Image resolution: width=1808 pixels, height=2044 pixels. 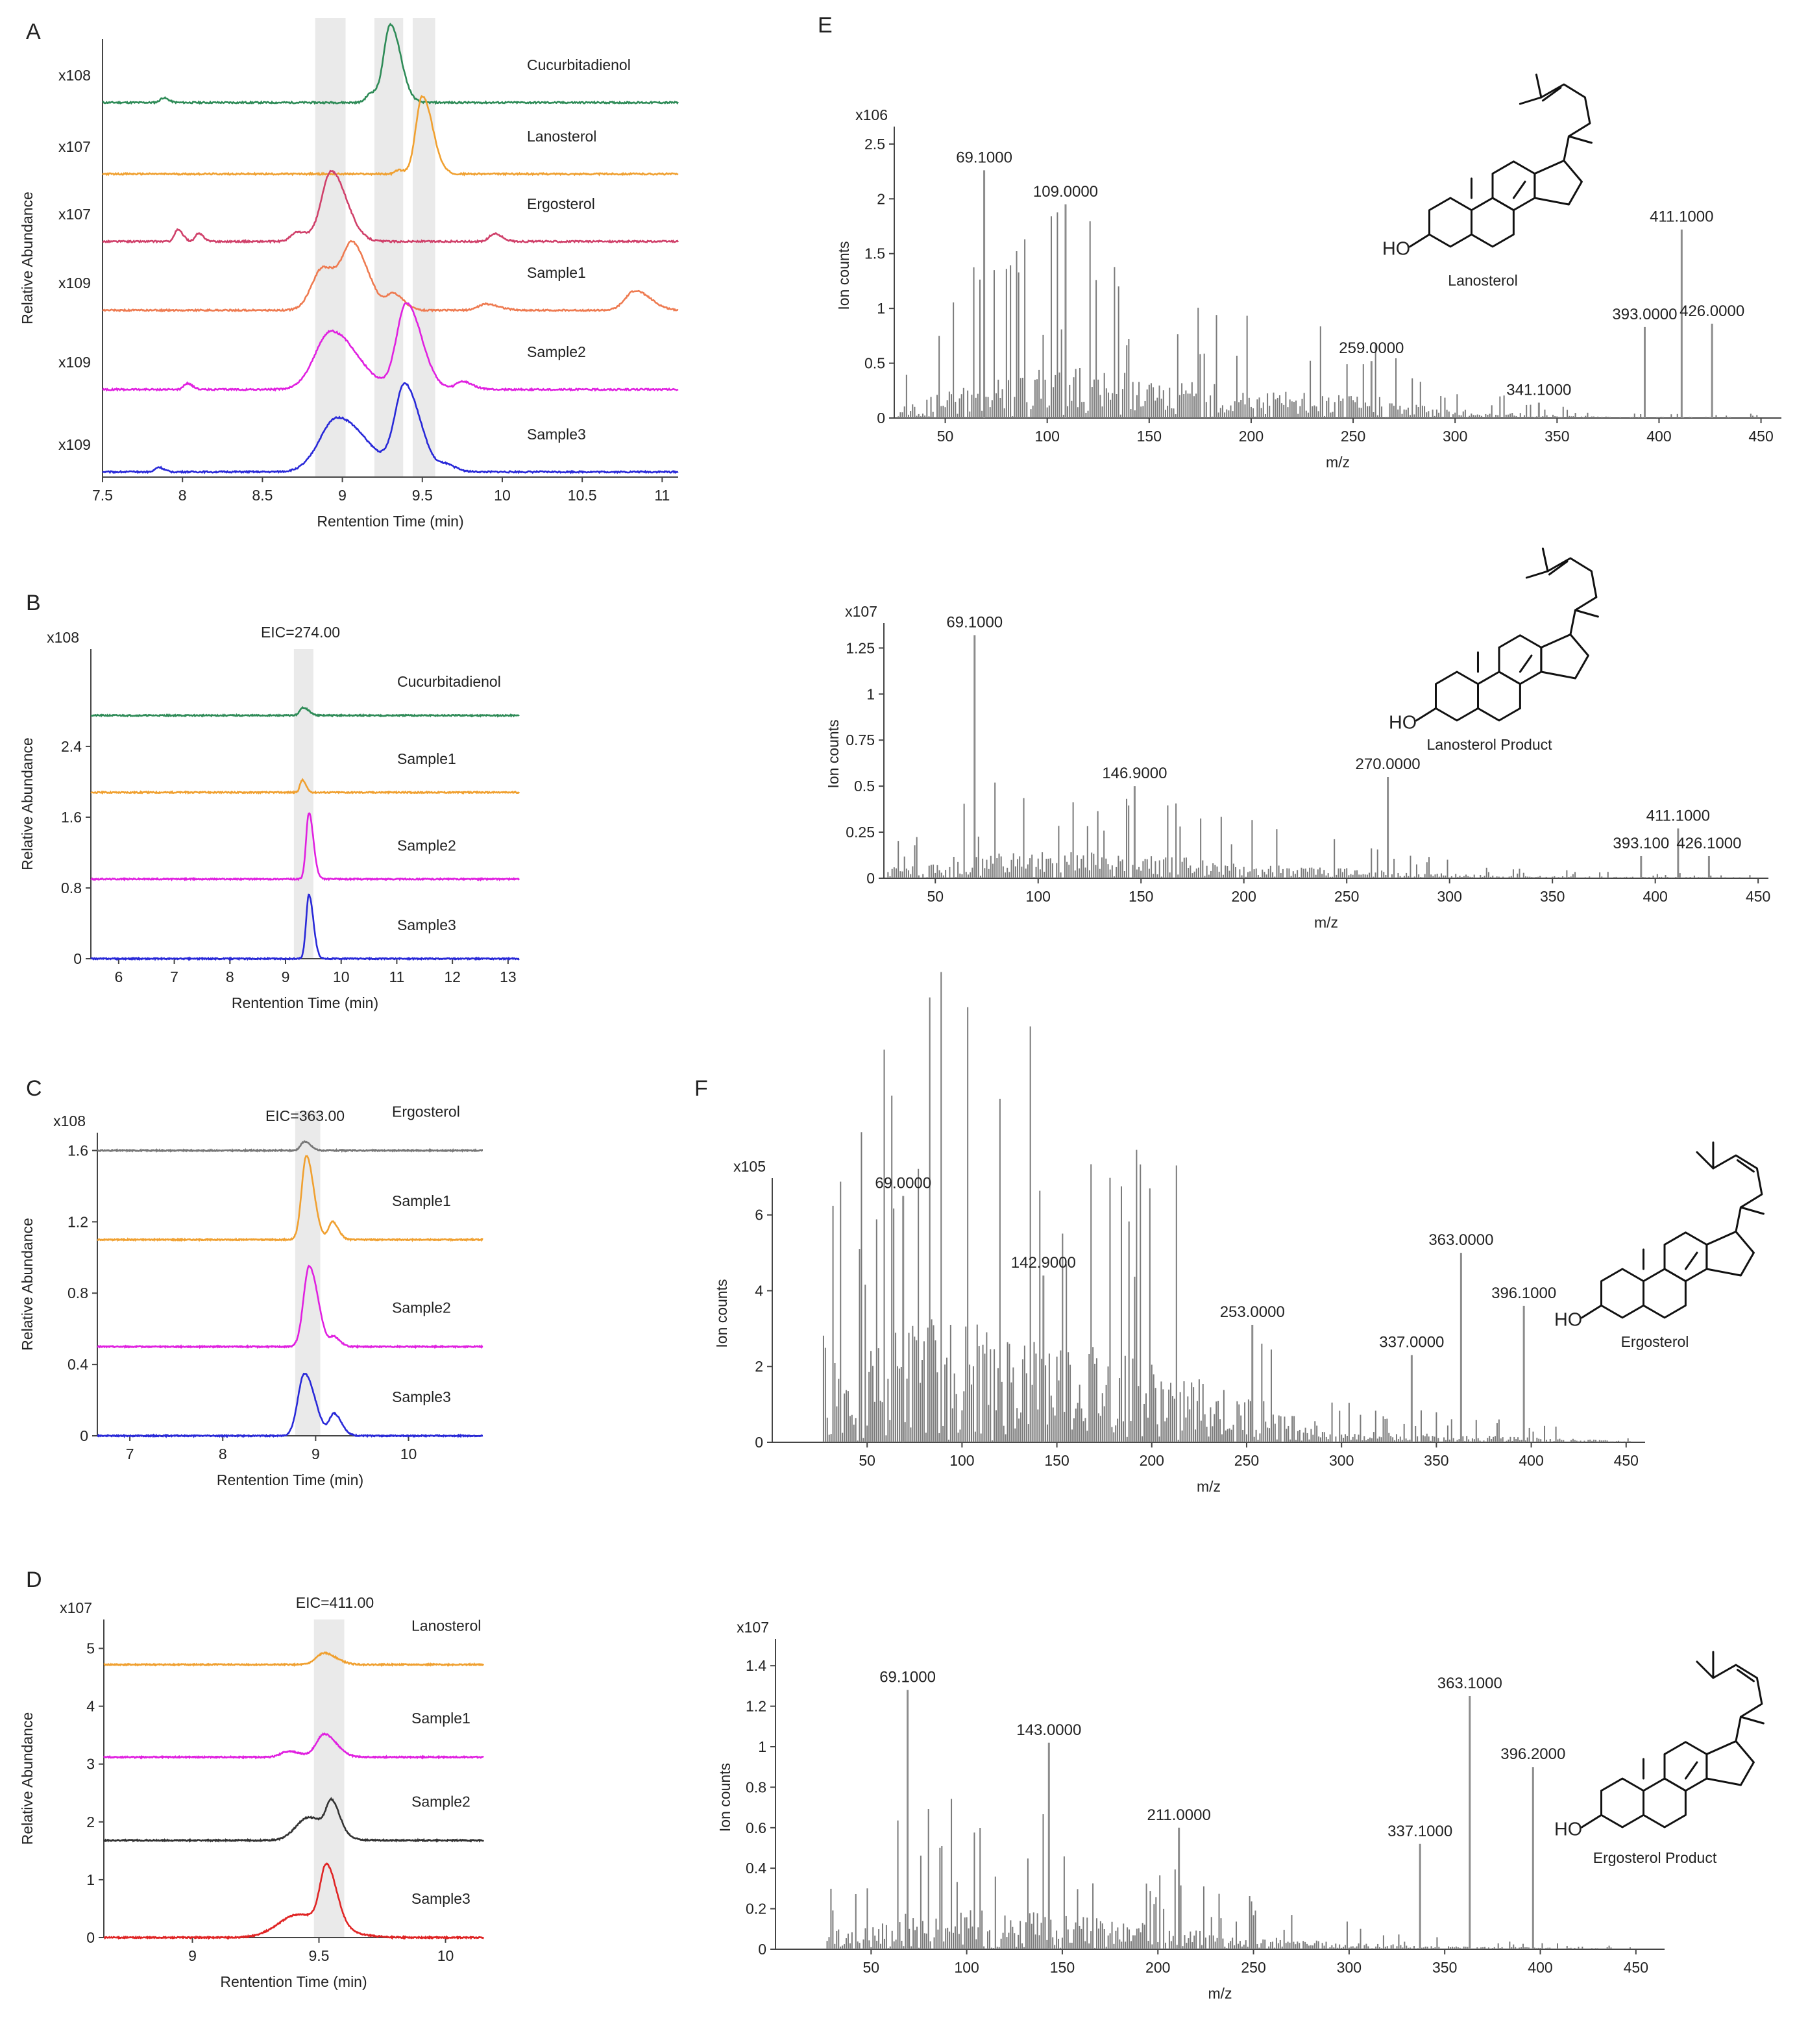 What do you see at coordinates (1644, 314) in the screenshot?
I see `peak-label: 393.0000` at bounding box center [1644, 314].